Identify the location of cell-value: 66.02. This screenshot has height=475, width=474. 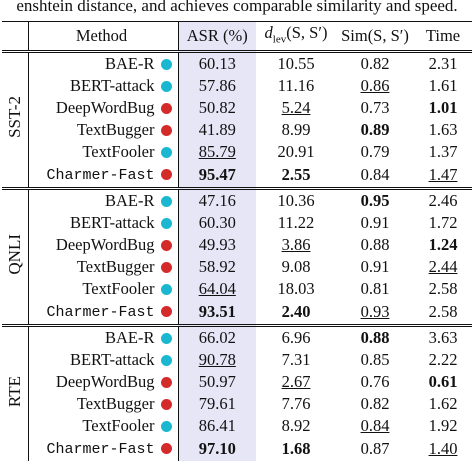
(217, 338).